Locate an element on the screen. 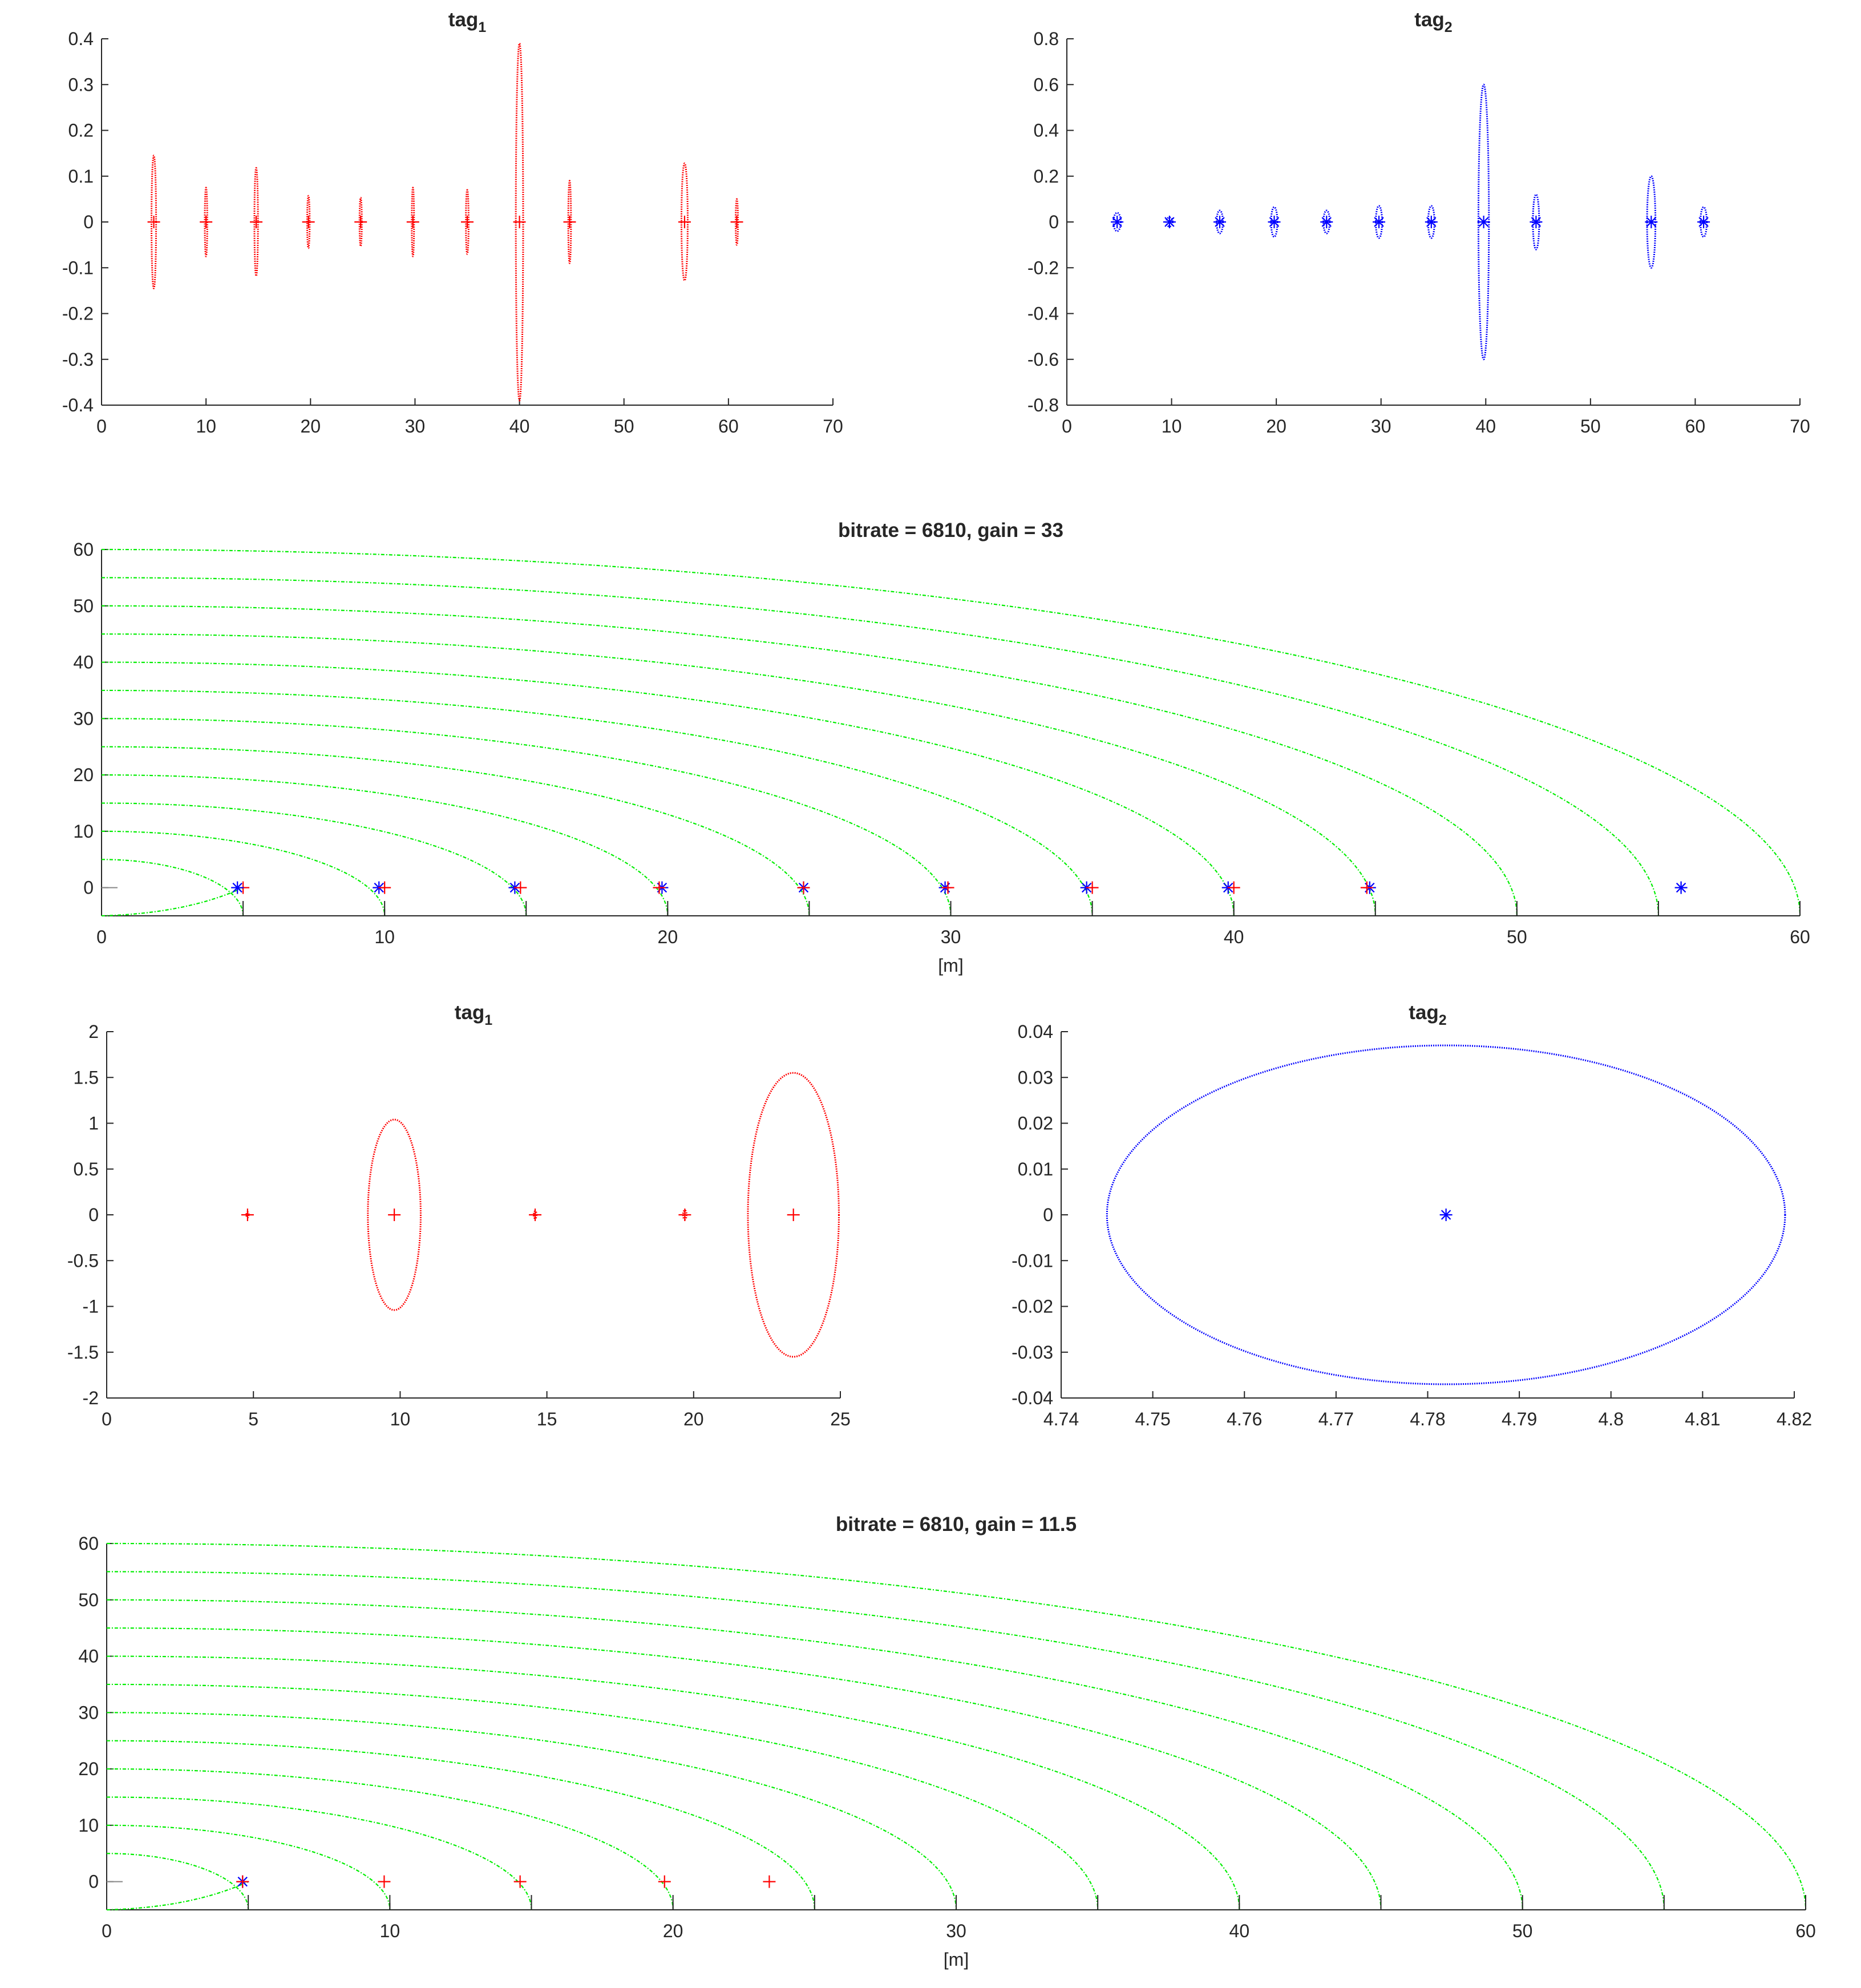 The width and height of the screenshot is (1861, 1988). y-tick-label: 1.5 is located at coordinates (86, 1077).